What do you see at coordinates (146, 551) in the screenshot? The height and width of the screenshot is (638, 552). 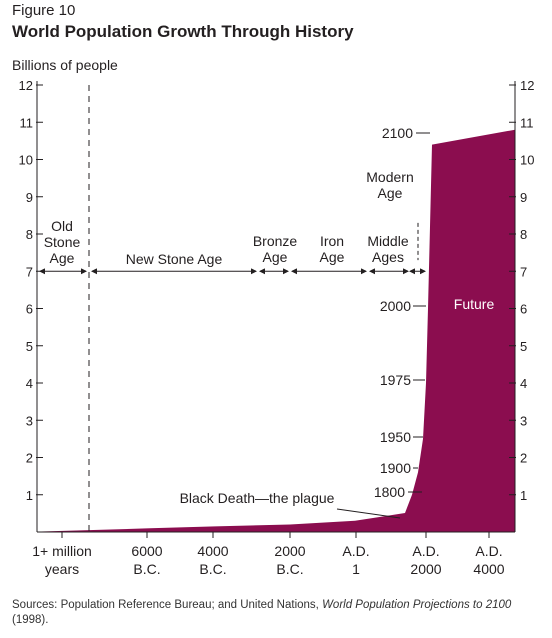 I see `x-tick-label: 6000` at bounding box center [146, 551].